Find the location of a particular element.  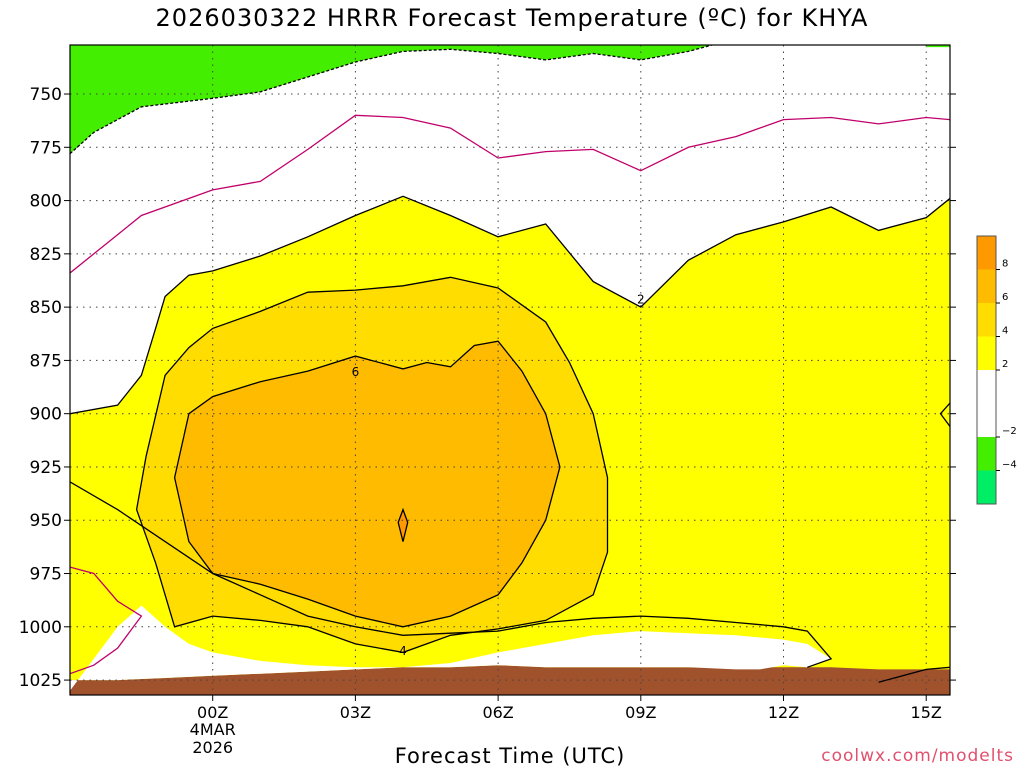

colorbar-tick-label: 4 is located at coordinates (1005, 331).